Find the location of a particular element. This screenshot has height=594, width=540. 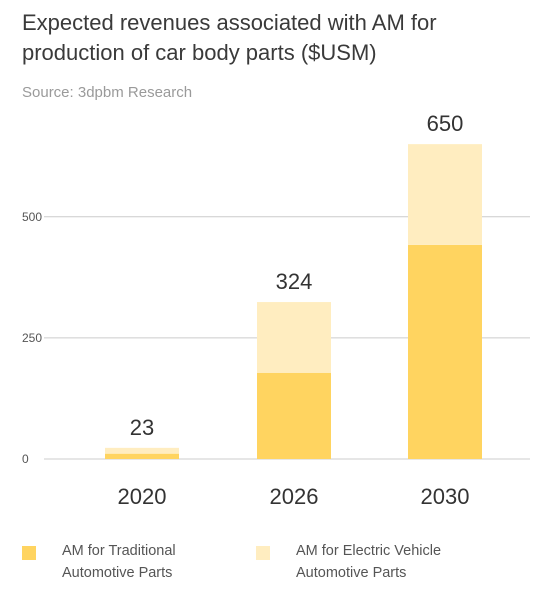

y-tick-label: 500 is located at coordinates (32, 217).